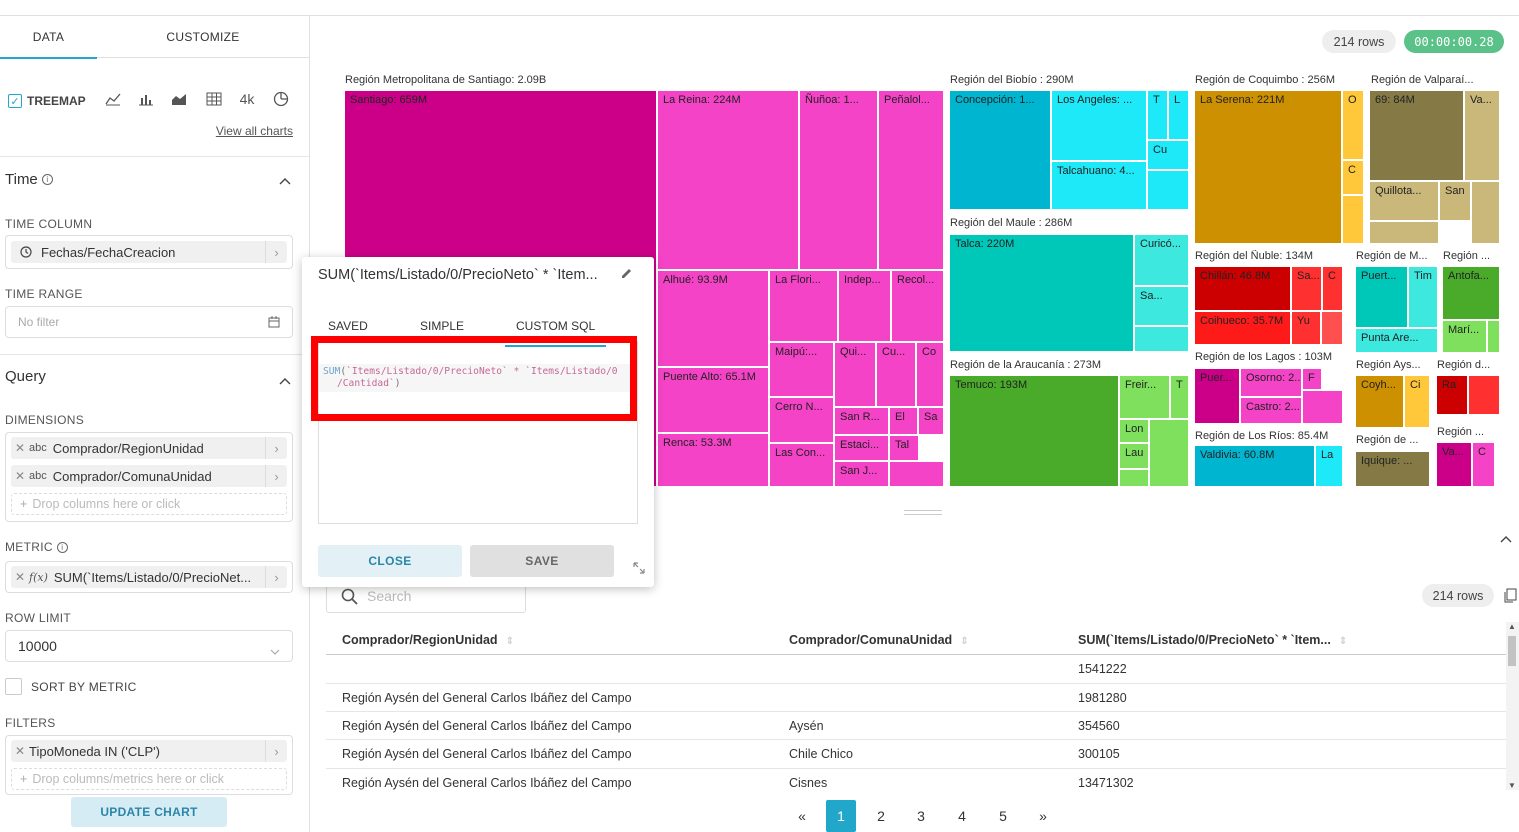 Image resolution: width=1519 pixels, height=832 pixels. Describe the element at coordinates (1168, 155) in the screenshot. I see `treemap-tile: Cu` at that location.